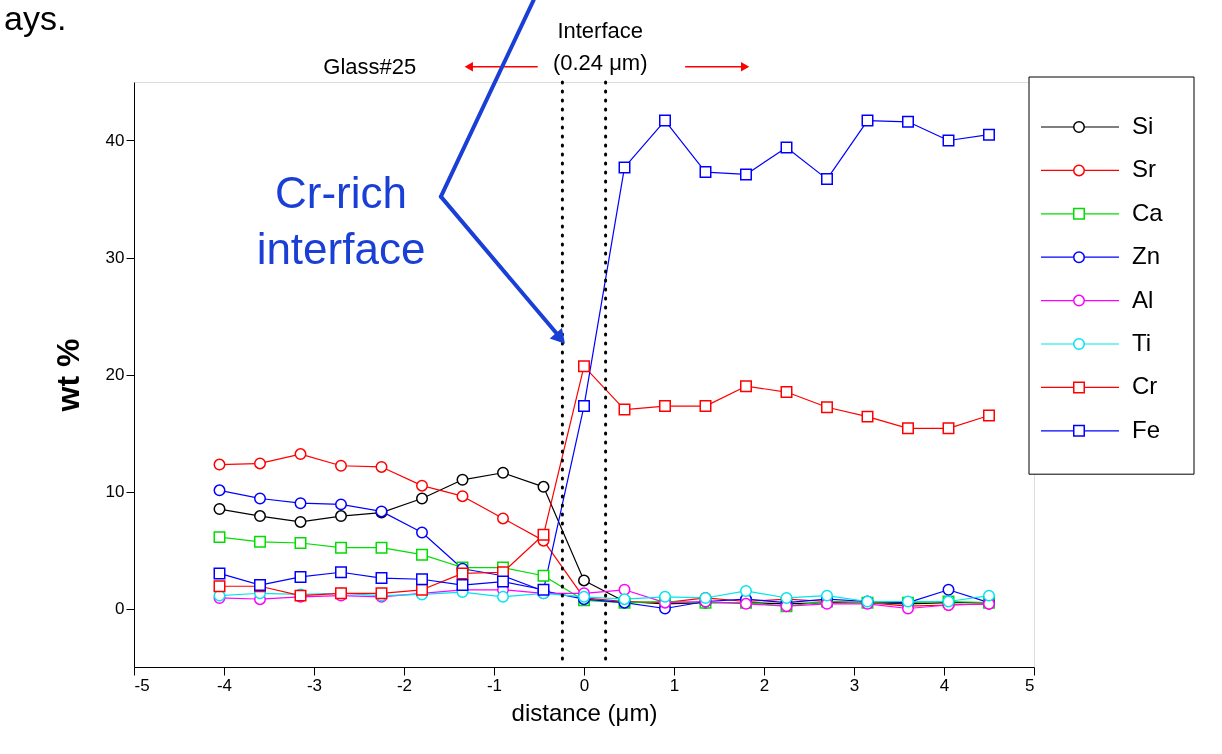  I want to click on legend-label: Zn, so click(1146, 256).